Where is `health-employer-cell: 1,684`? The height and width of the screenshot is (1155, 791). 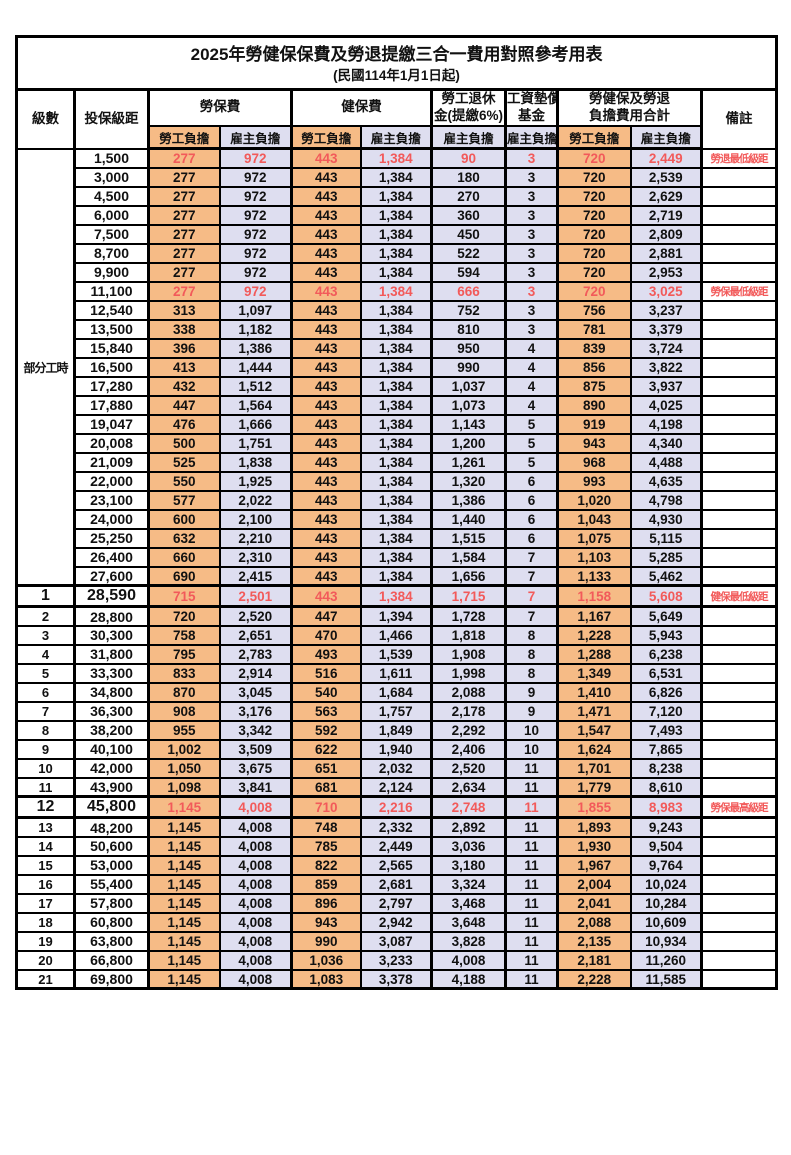
health-employer-cell: 1,684 is located at coordinates (396, 692).